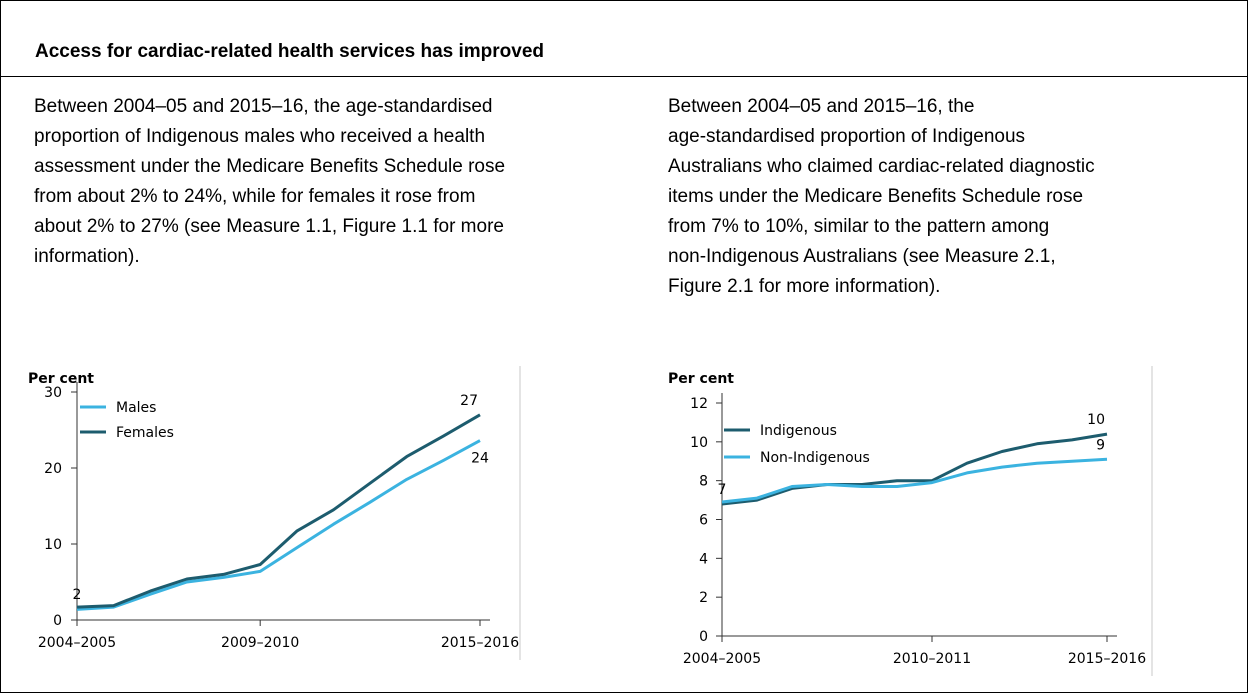  What do you see at coordinates (914, 480) in the screenshot?
I see `chart2-series-line-non-indigenous` at bounding box center [914, 480].